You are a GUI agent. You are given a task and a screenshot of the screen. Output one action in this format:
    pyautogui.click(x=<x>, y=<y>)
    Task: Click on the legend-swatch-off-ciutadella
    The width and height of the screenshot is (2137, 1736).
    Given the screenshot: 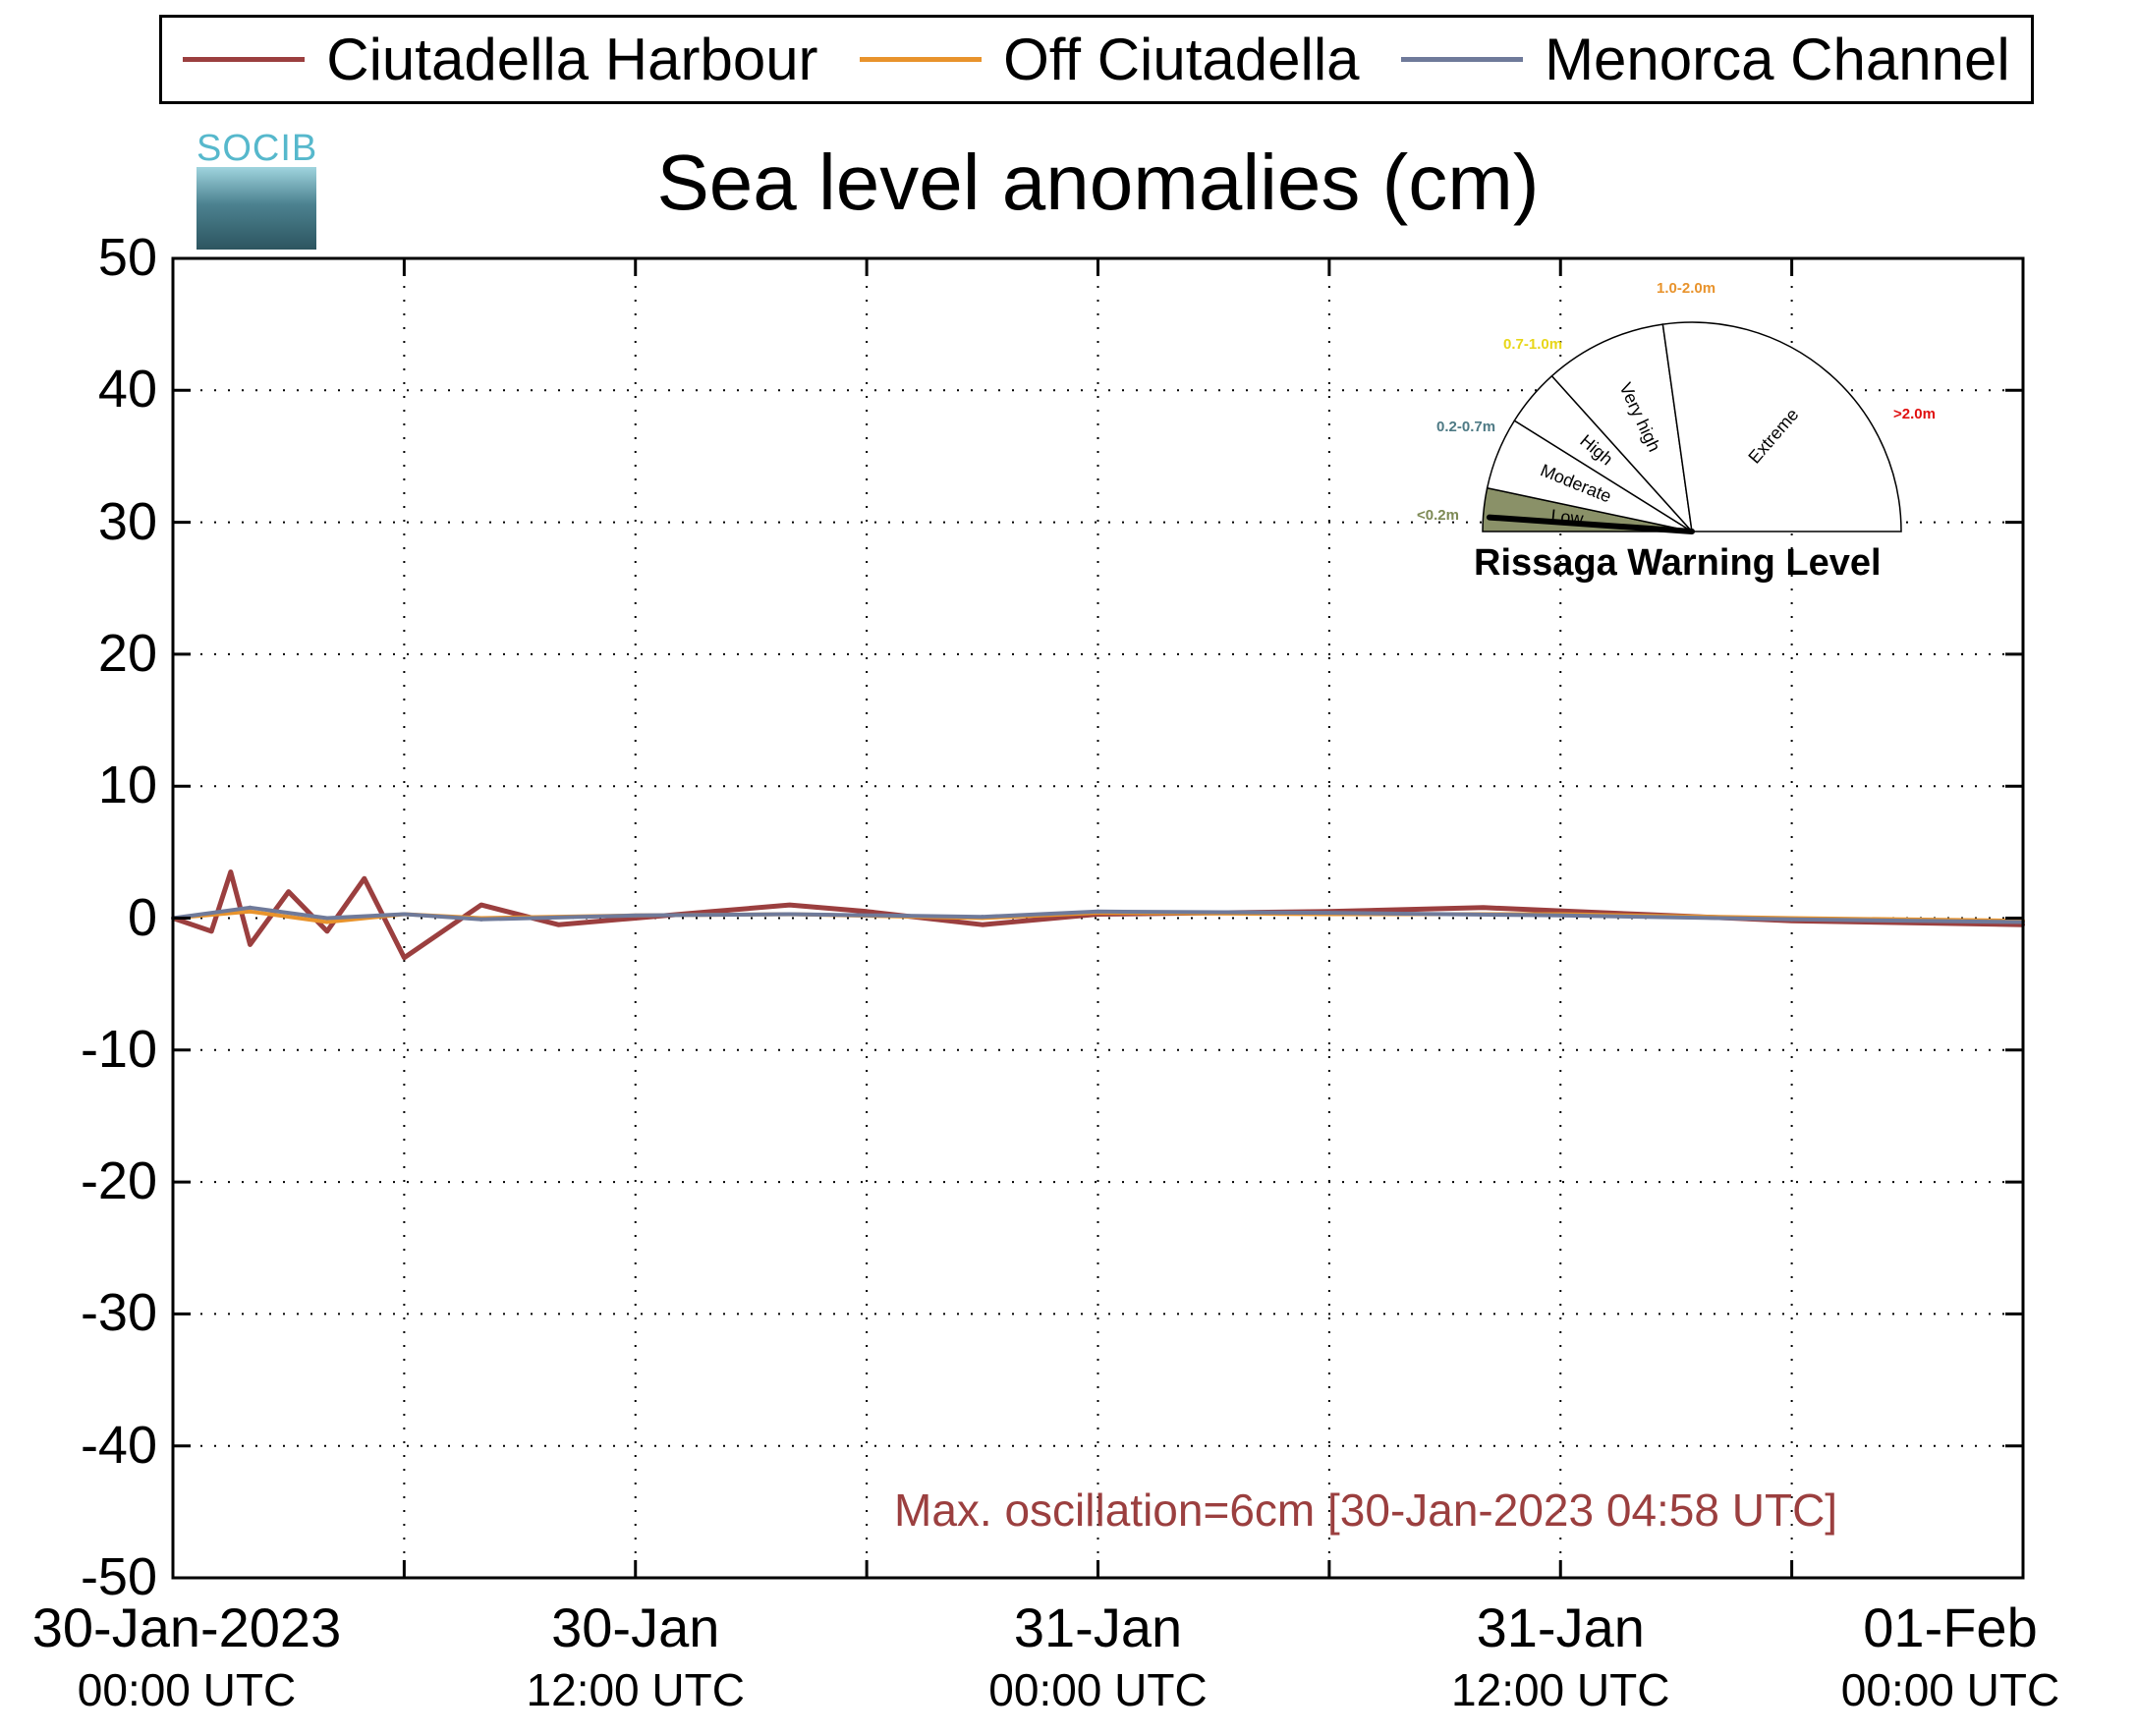 What is the action you would take?
    pyautogui.click(x=921, y=59)
    